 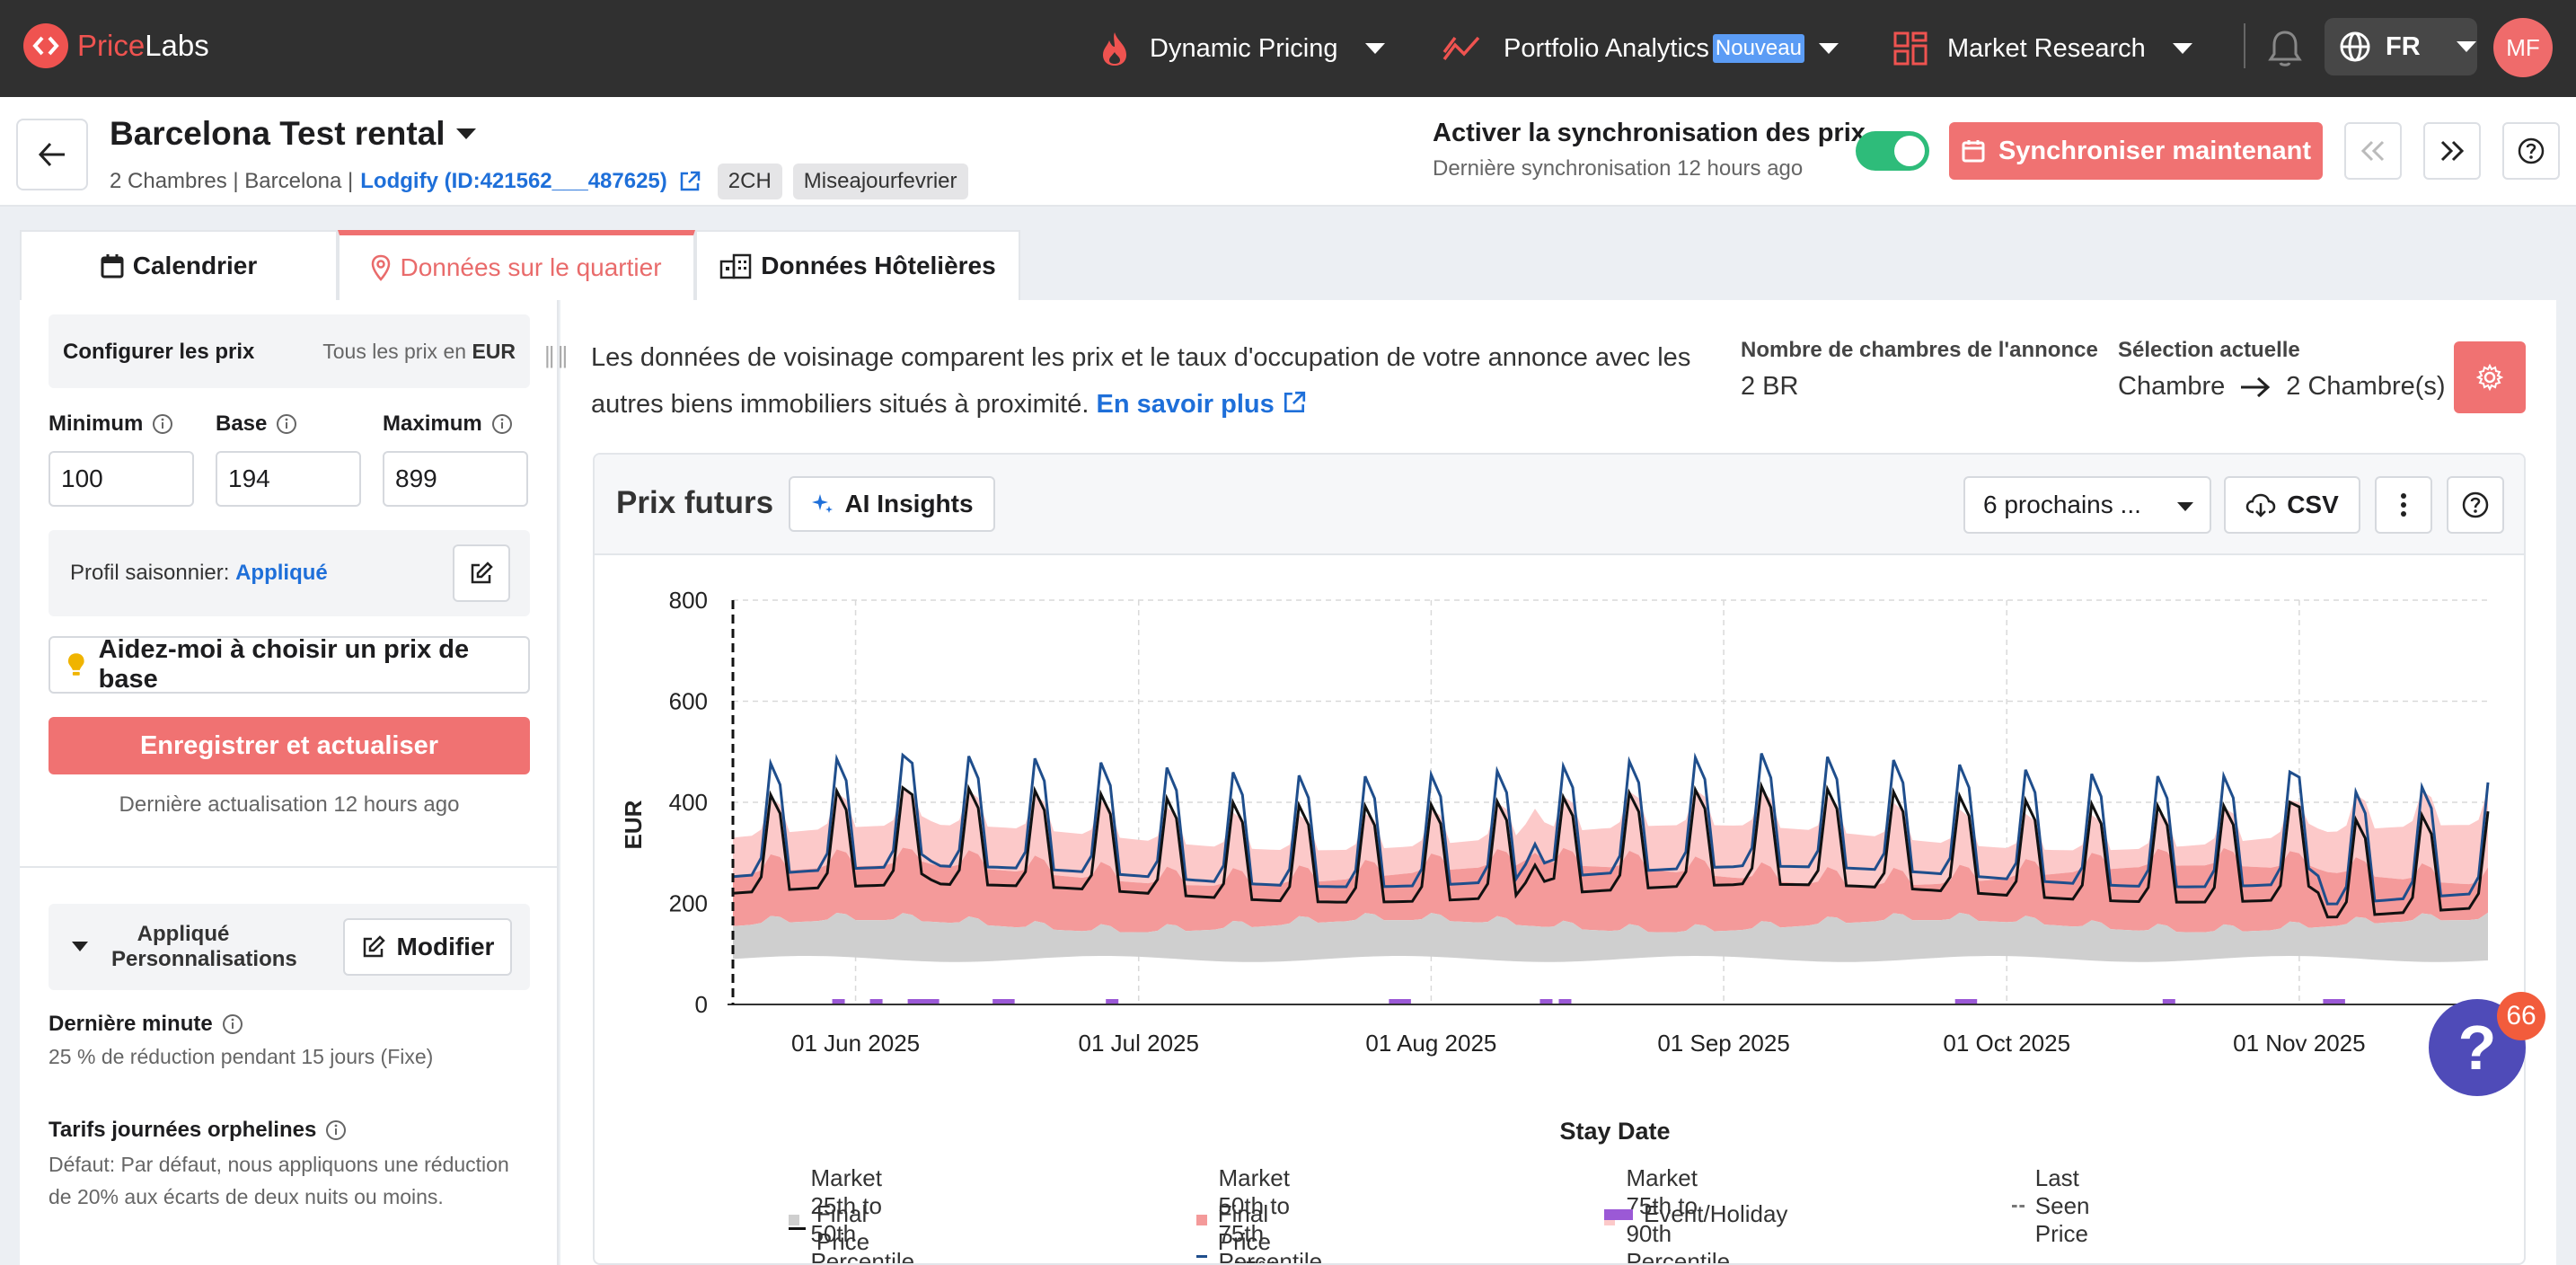 What do you see at coordinates (2475, 505) in the screenshot?
I see `chart-help-button` at bounding box center [2475, 505].